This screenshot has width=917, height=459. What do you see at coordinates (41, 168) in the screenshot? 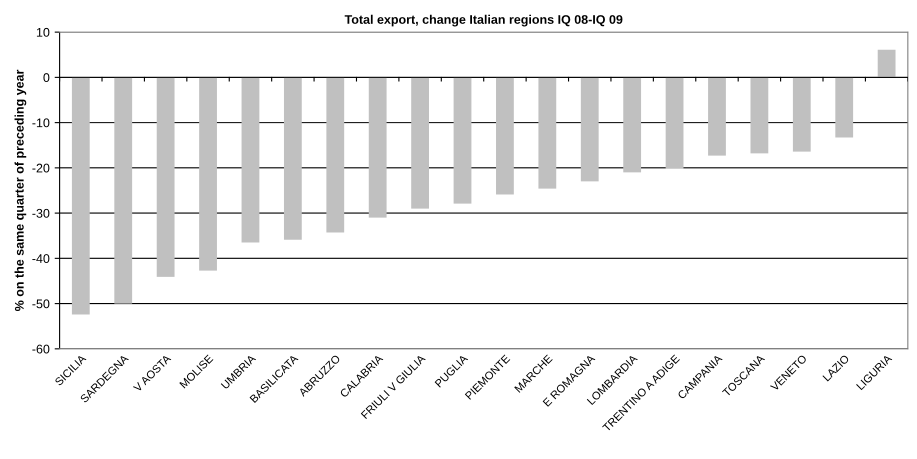
I see `y-tick-label: -20` at bounding box center [41, 168].